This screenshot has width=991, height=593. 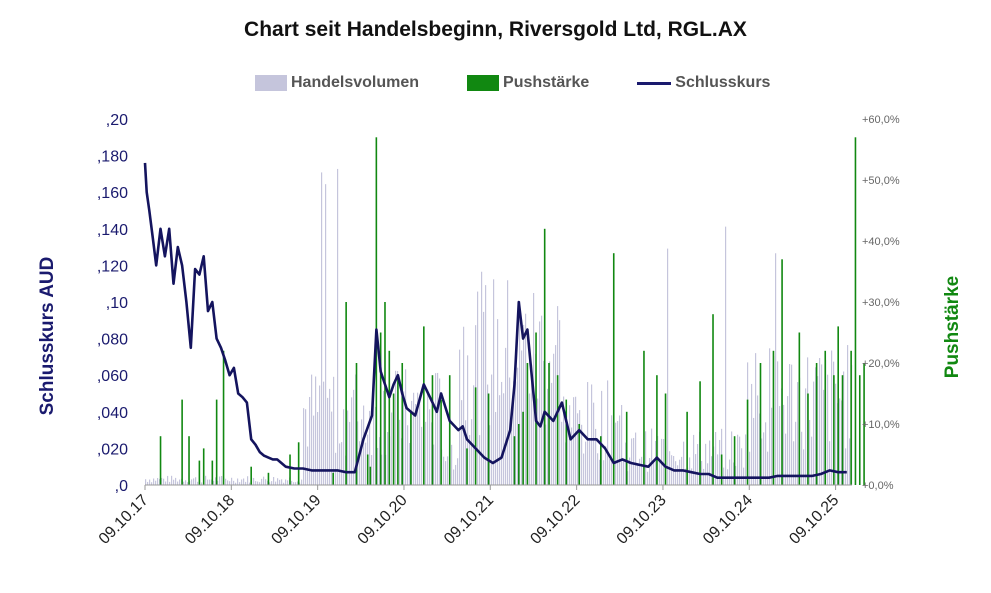 I want to click on y2-tick-label: +50,0%, so click(x=881, y=181).